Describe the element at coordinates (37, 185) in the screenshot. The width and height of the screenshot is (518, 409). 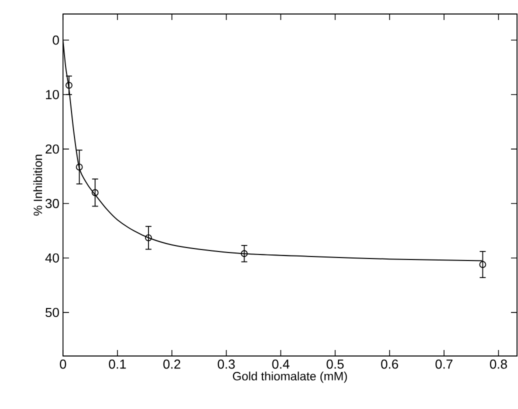
I see `y-axis-title: % Inhibition` at that location.